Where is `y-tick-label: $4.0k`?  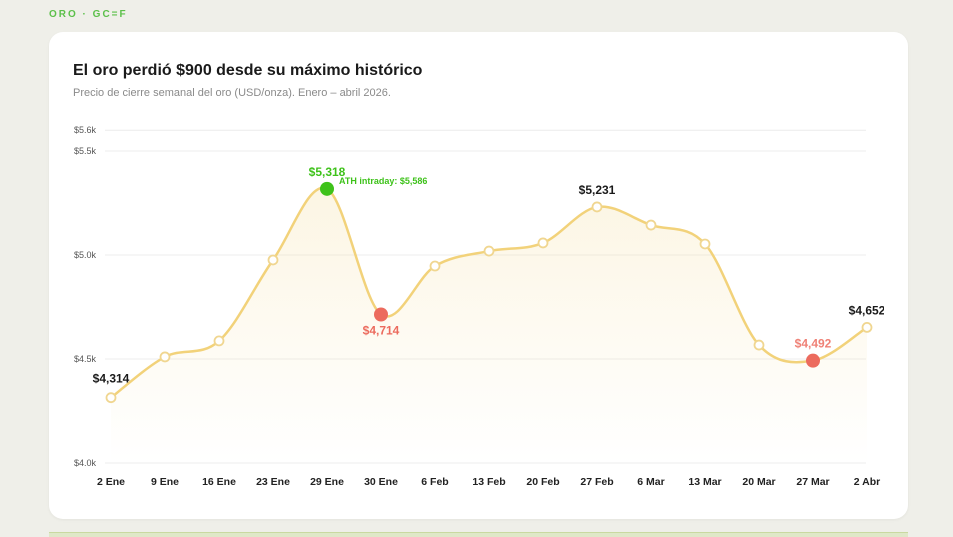 y-tick-label: $4.0k is located at coordinates (85, 463).